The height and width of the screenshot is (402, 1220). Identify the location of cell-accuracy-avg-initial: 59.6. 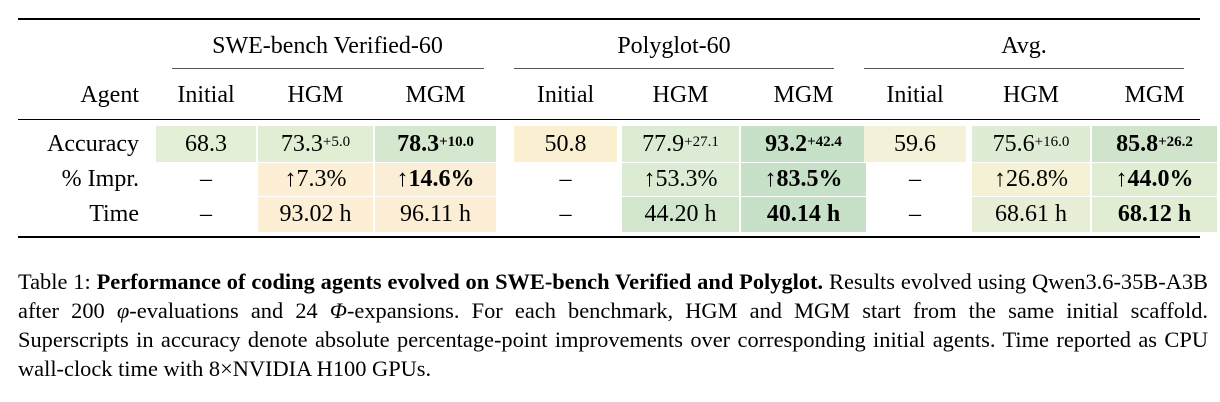
(915, 144).